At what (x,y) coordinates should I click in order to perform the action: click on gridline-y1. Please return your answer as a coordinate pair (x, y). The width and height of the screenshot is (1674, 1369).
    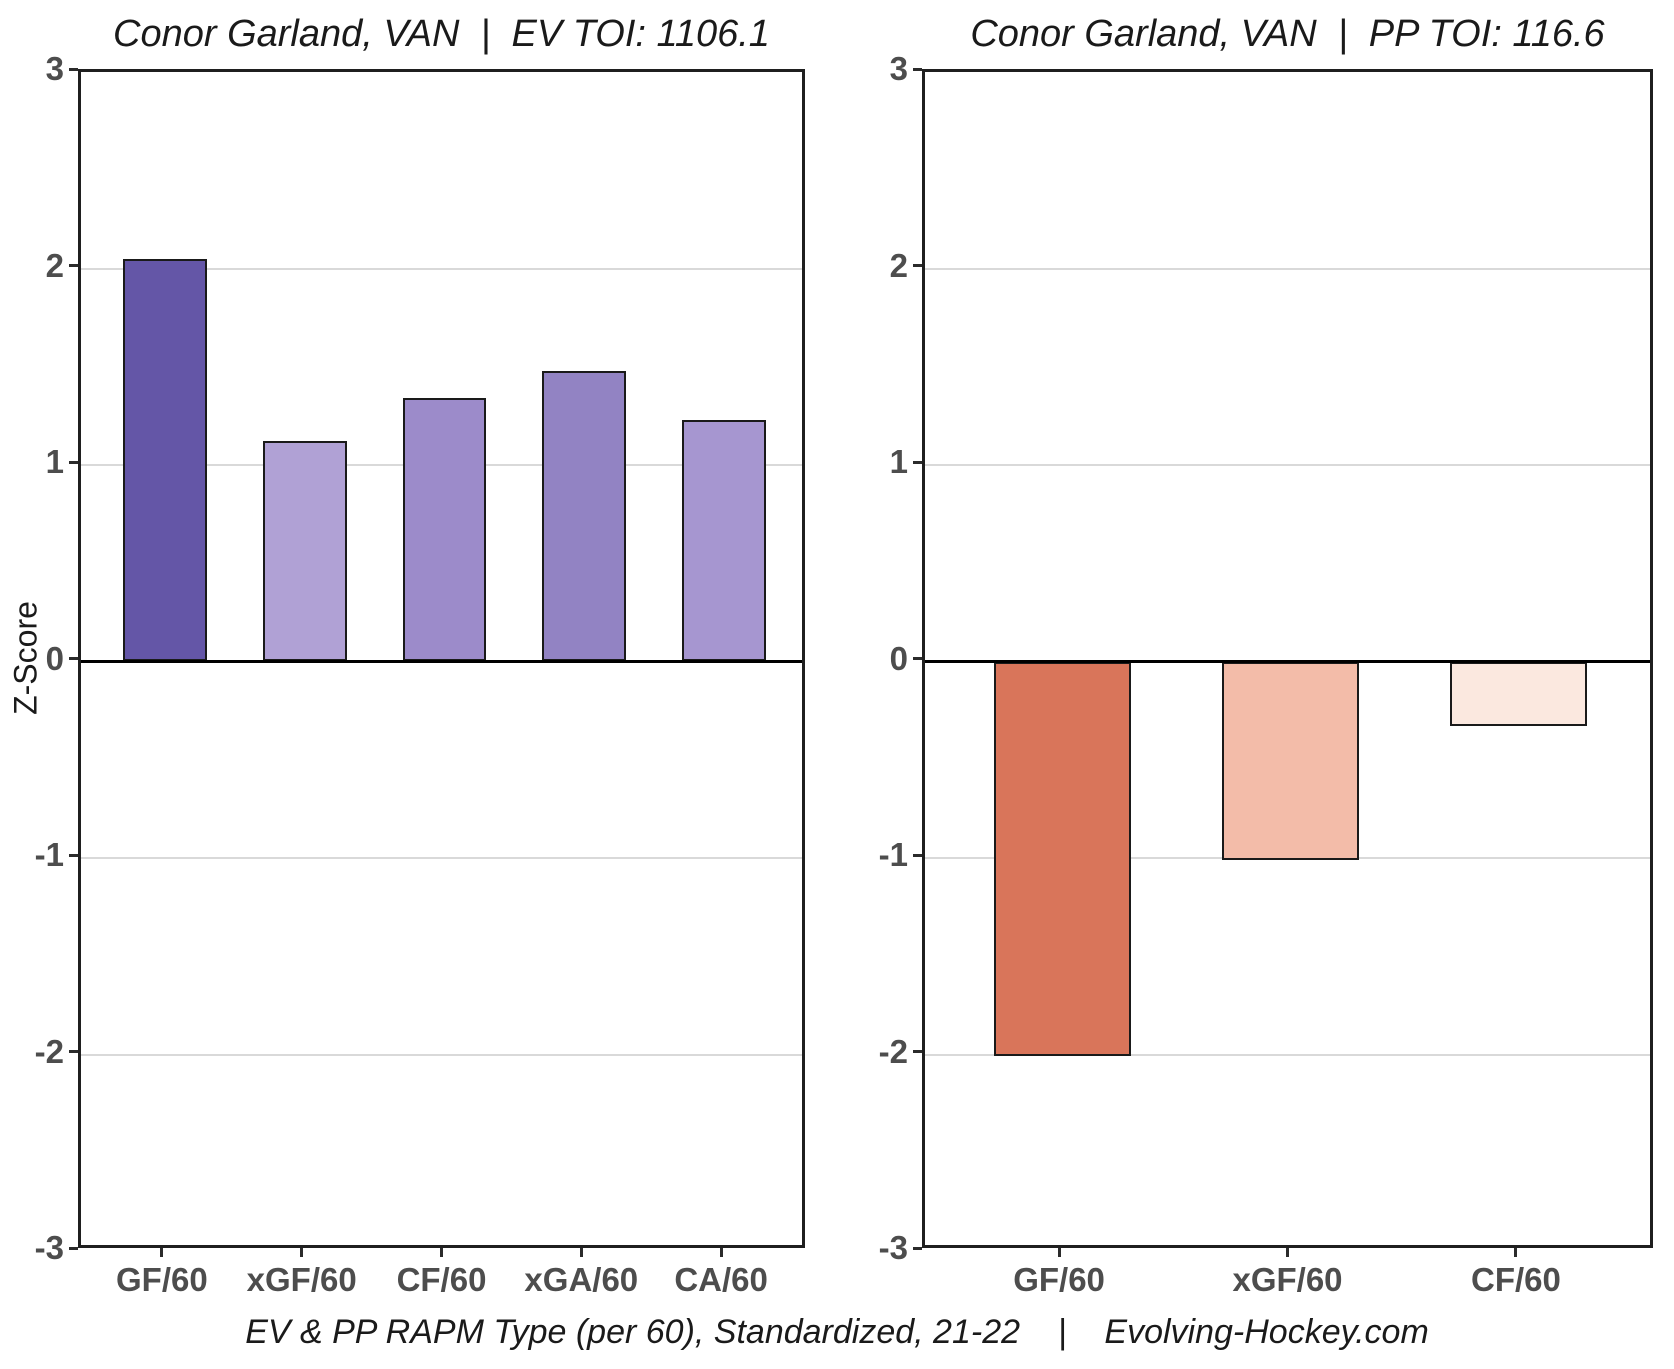
    Looking at the image, I should click on (1287, 465).